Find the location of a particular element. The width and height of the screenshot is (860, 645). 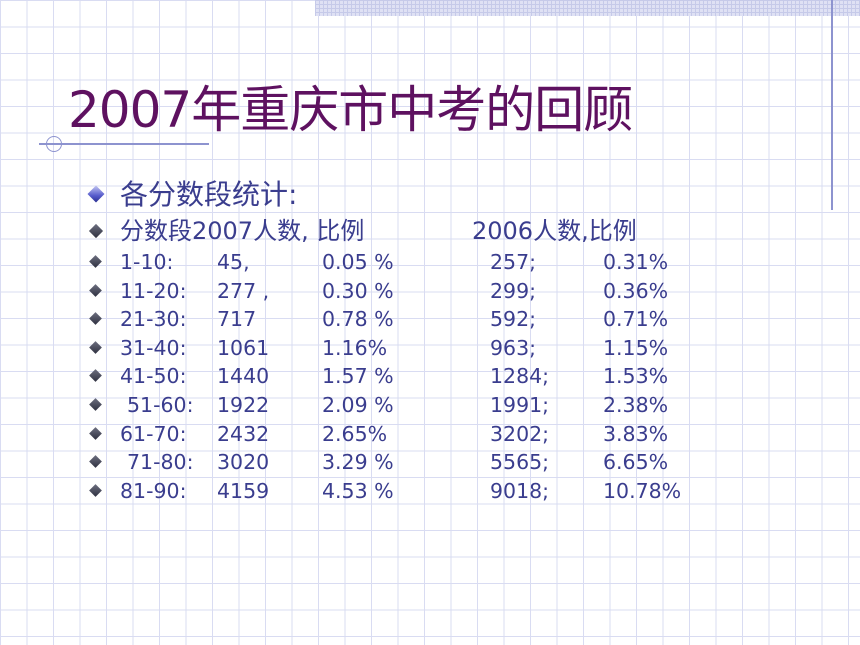

cell-range: 61-70: is located at coordinates (153, 433).